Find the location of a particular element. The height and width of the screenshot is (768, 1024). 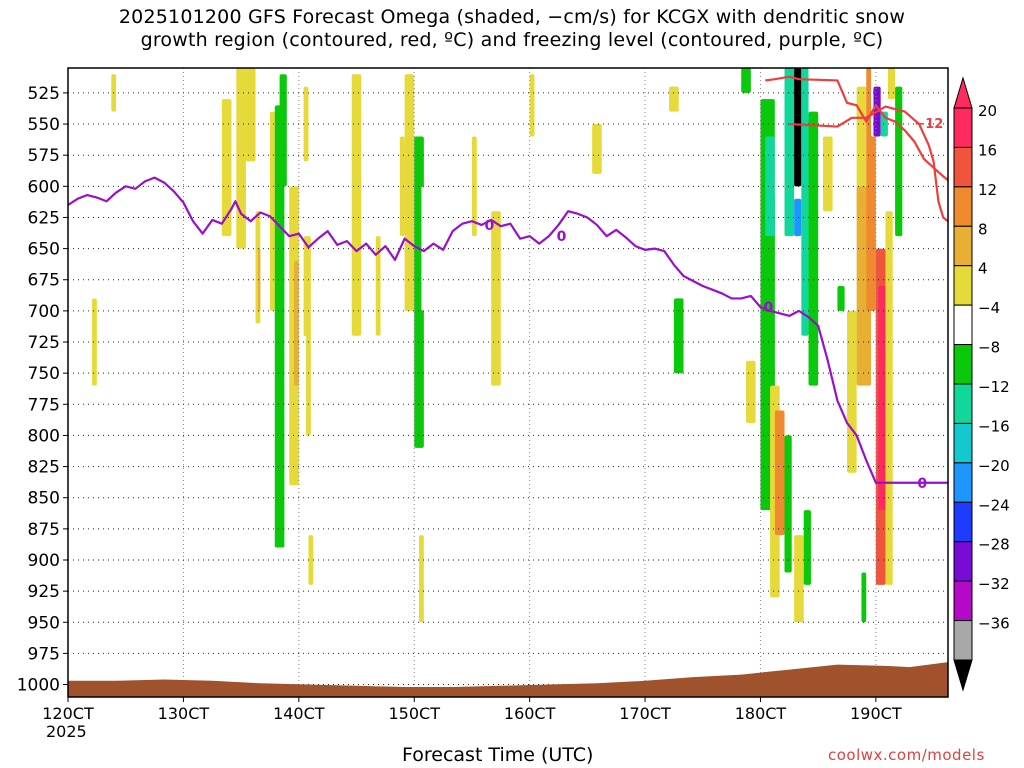

colorbar-label-10: −24 is located at coordinates (994, 505).